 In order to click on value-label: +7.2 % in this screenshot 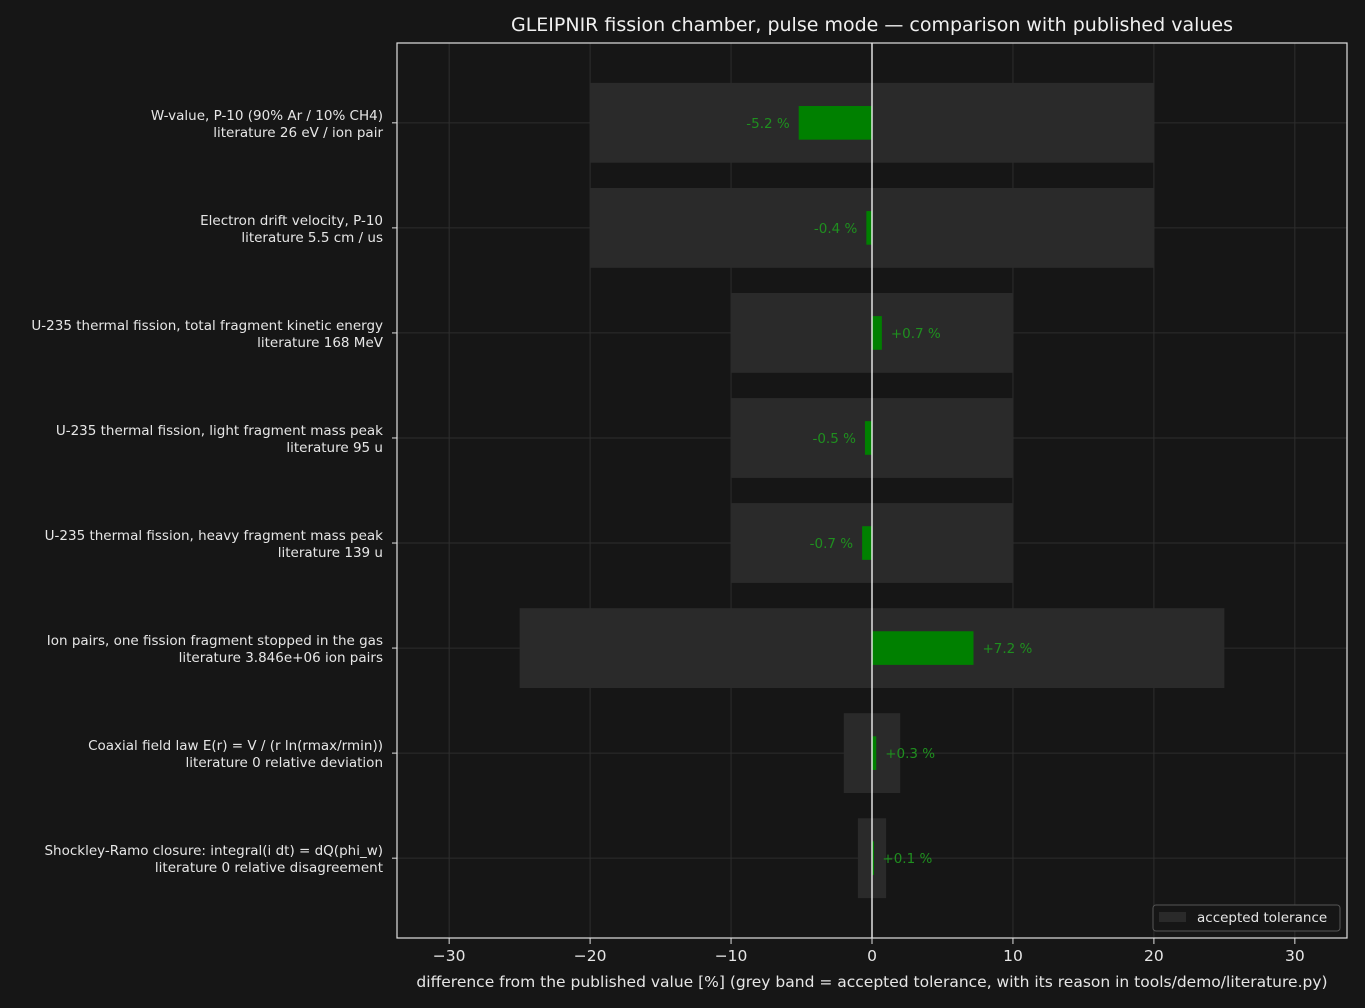, I will do `click(1007, 649)`.